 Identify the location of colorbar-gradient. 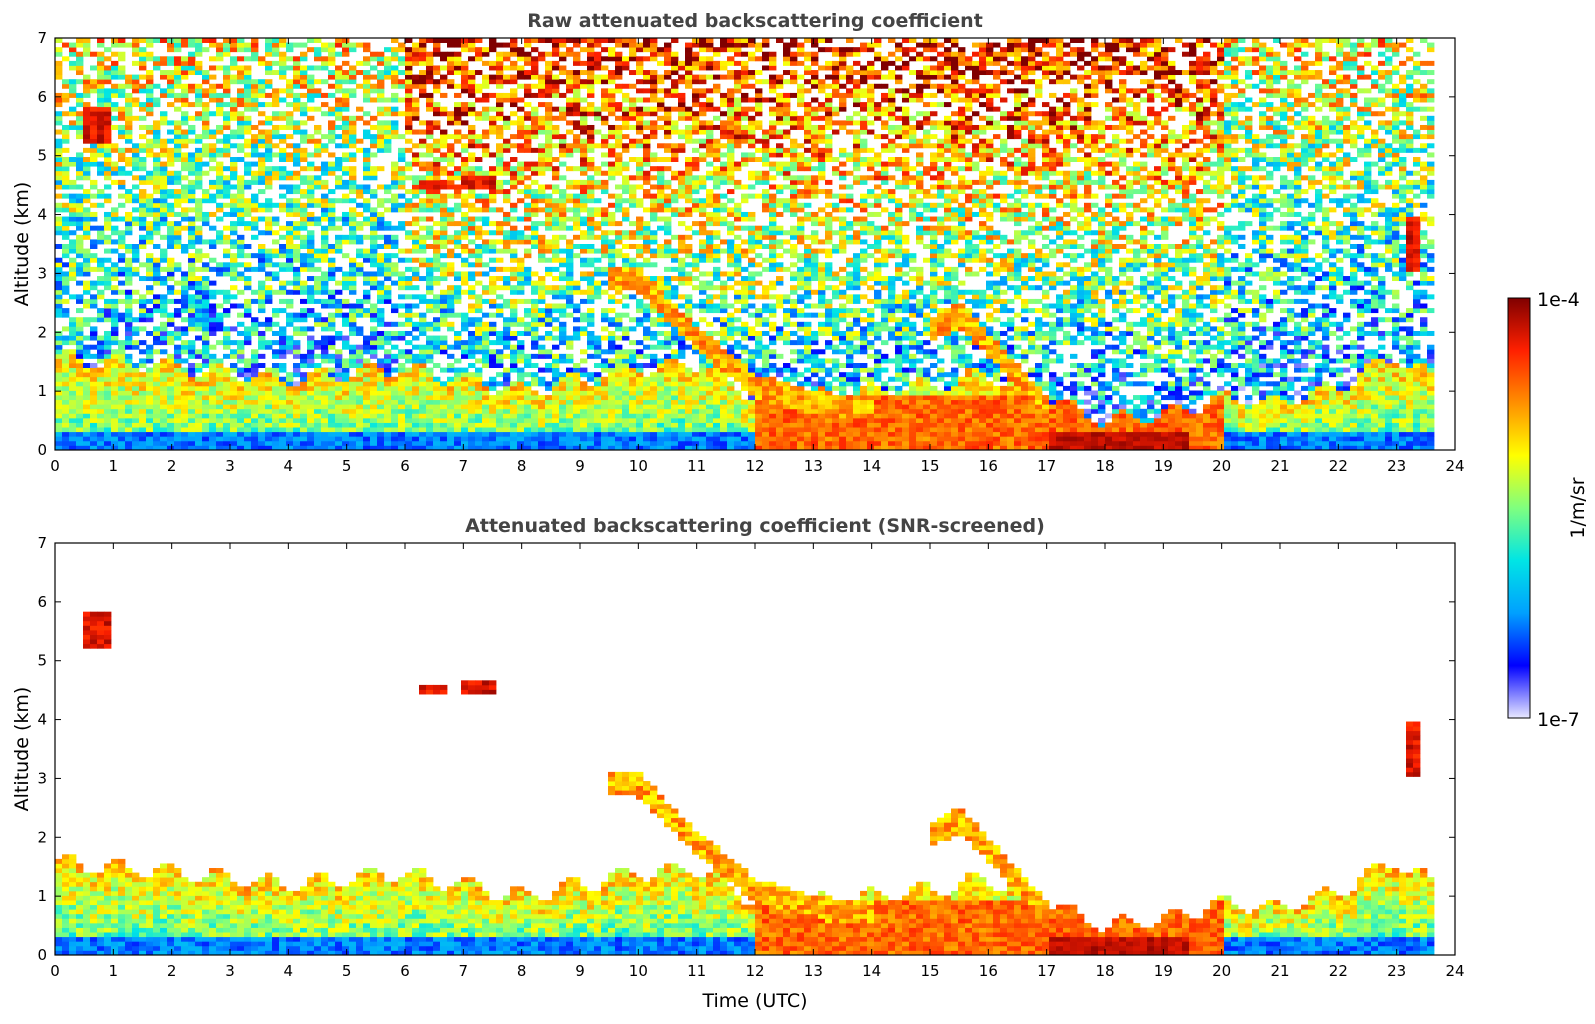
(1519, 508).